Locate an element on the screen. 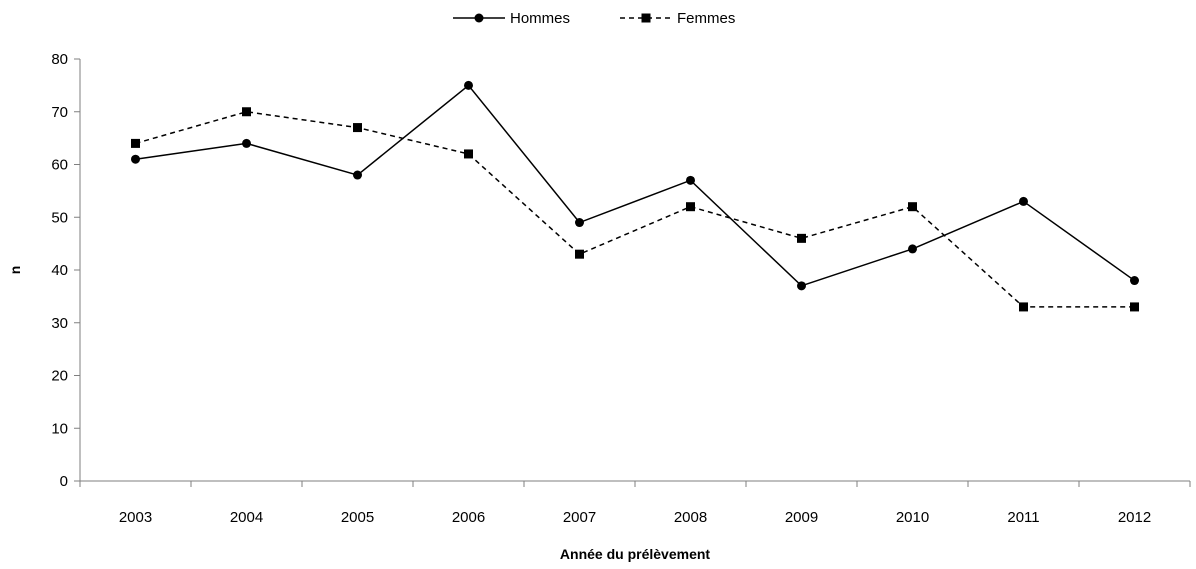 Image resolution: width=1196 pixels, height=569 pixels. legend: Hommes Femmes is located at coordinates (594, 18).